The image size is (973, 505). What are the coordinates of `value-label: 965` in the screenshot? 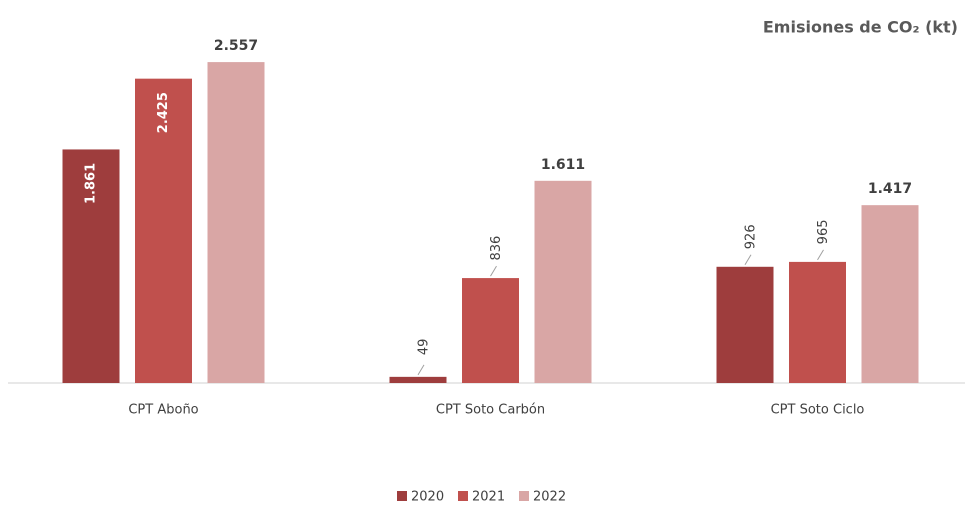 It's located at (823, 231).